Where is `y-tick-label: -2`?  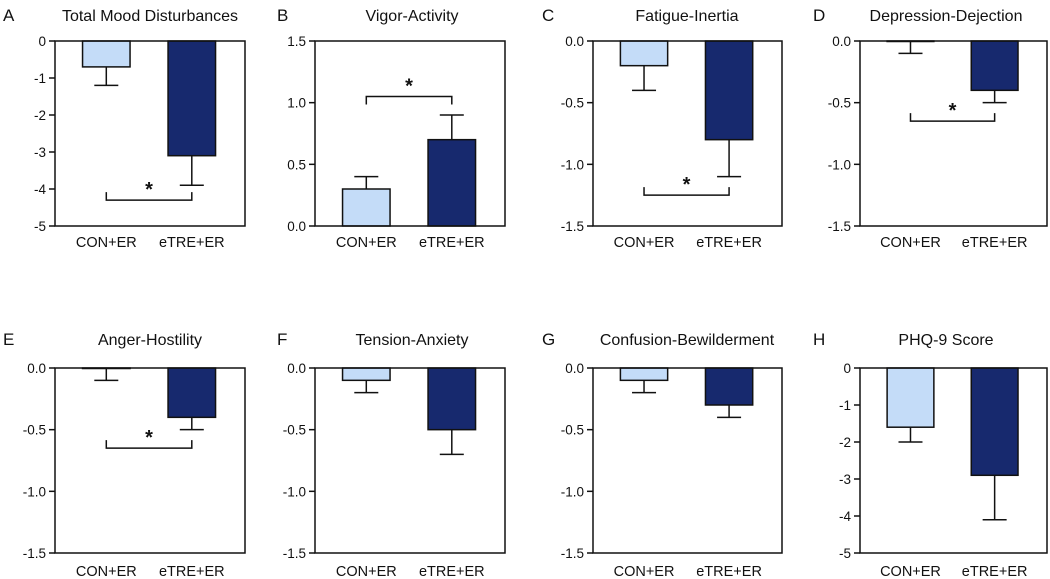
y-tick-label: -2 is located at coordinates (845, 442).